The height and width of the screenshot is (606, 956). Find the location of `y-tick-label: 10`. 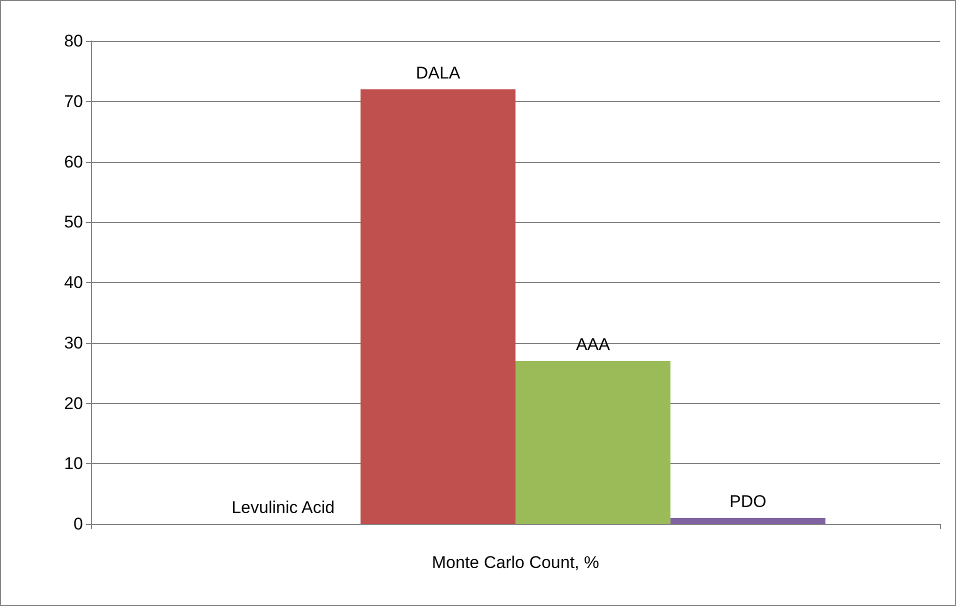

y-tick-label: 10 is located at coordinates (73, 464).